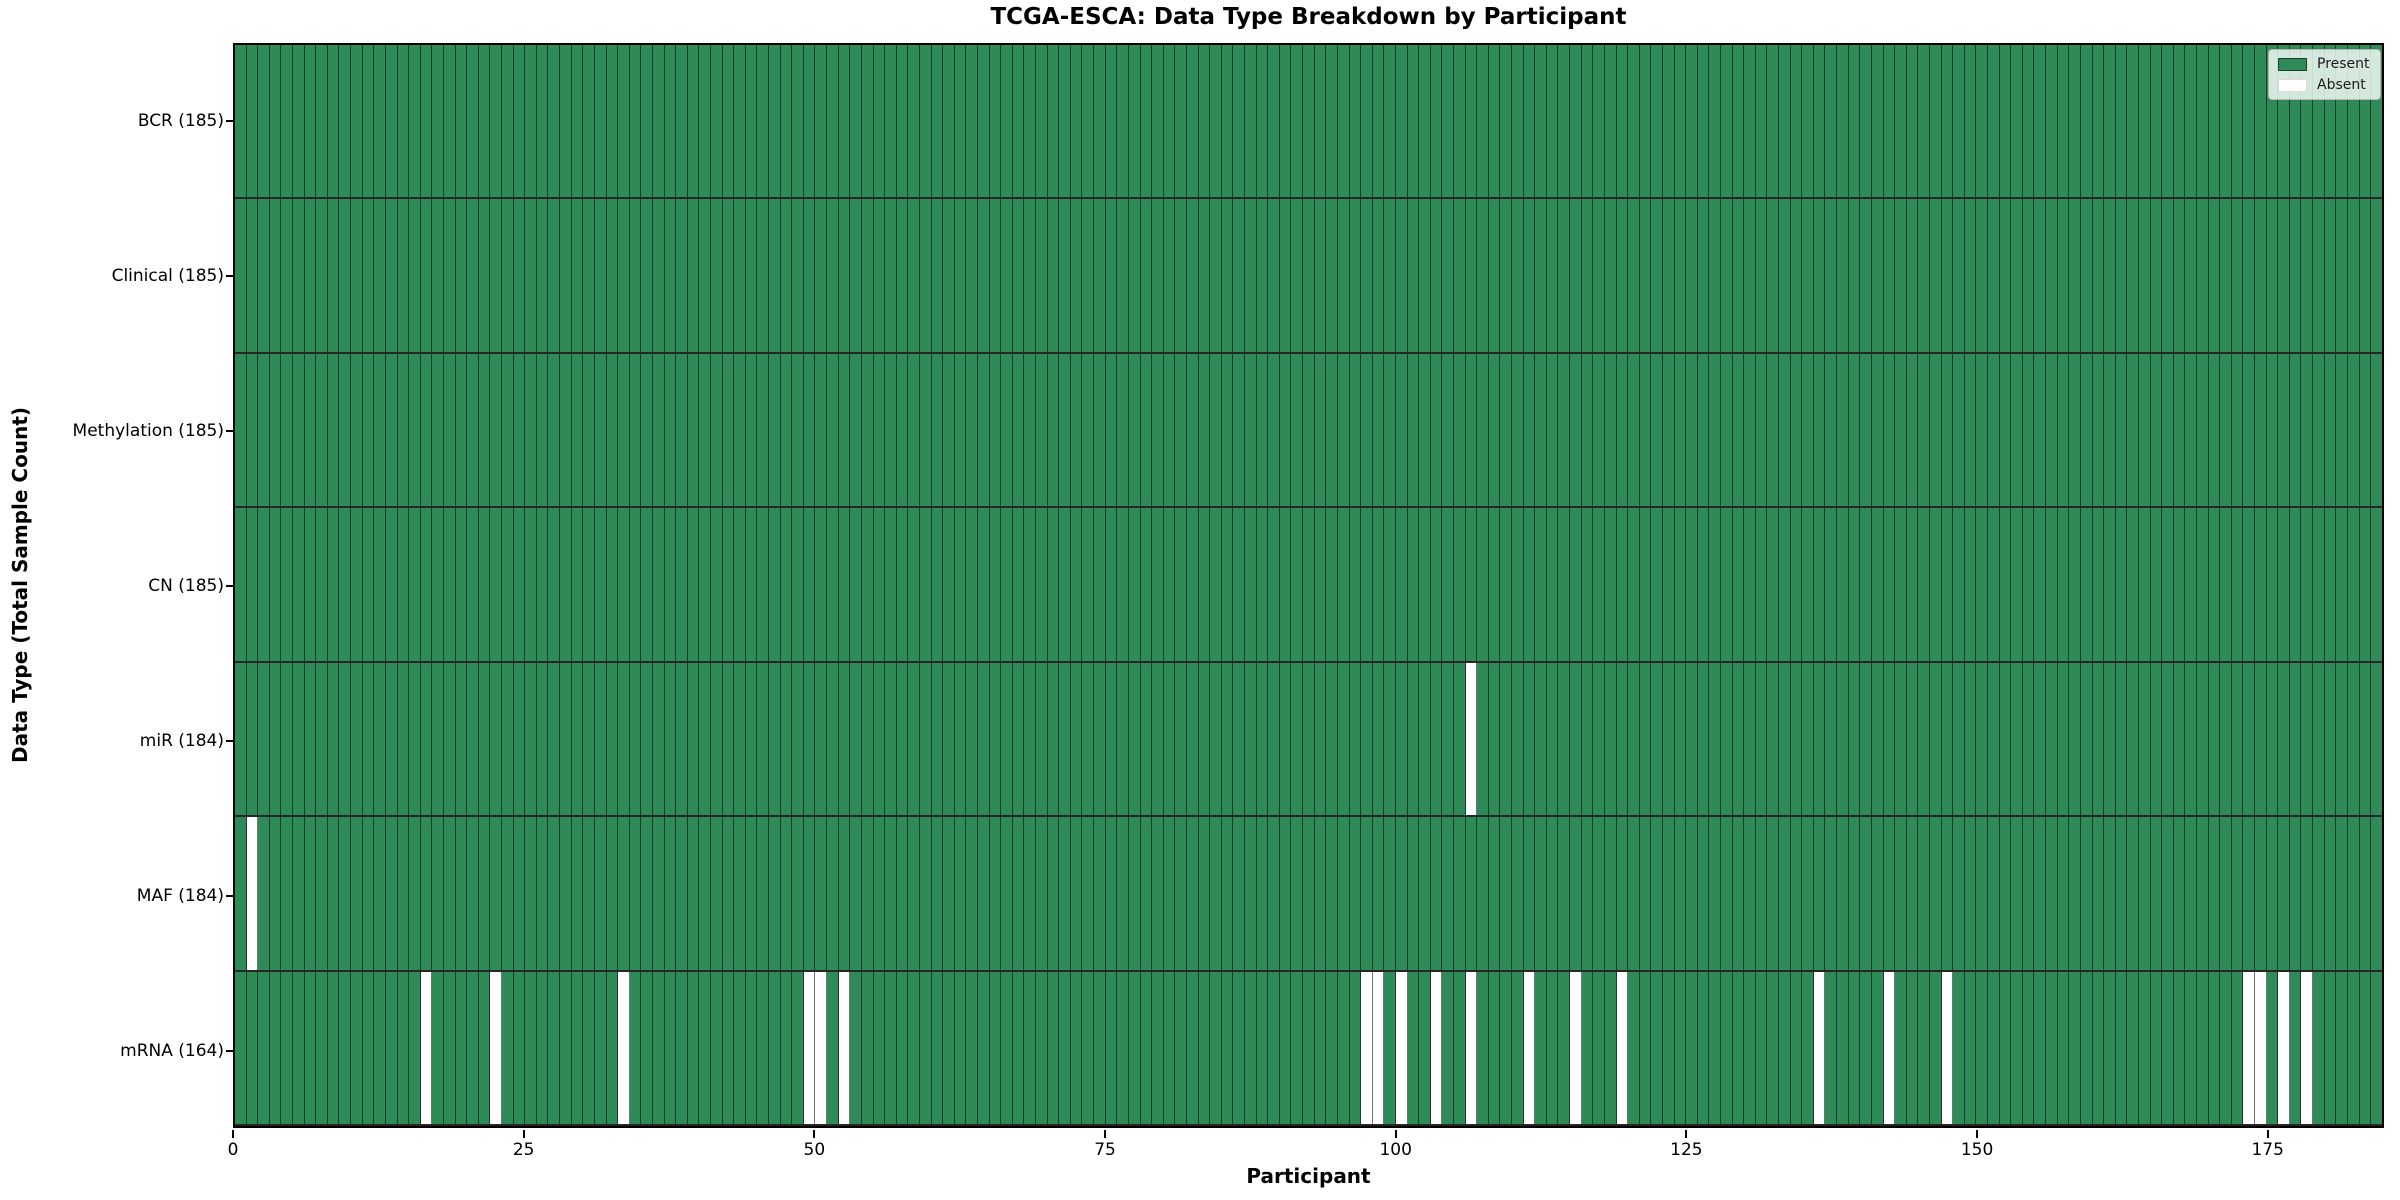 This screenshot has height=1200, width=2400. What do you see at coordinates (2292, 64) in the screenshot?
I see `legend-swatch-present` at bounding box center [2292, 64].